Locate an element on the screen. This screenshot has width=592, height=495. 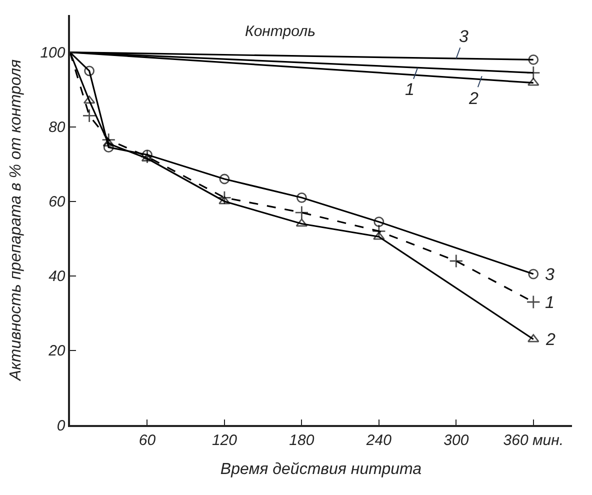
y-tick-label: 40 is located at coordinates (57, 277).